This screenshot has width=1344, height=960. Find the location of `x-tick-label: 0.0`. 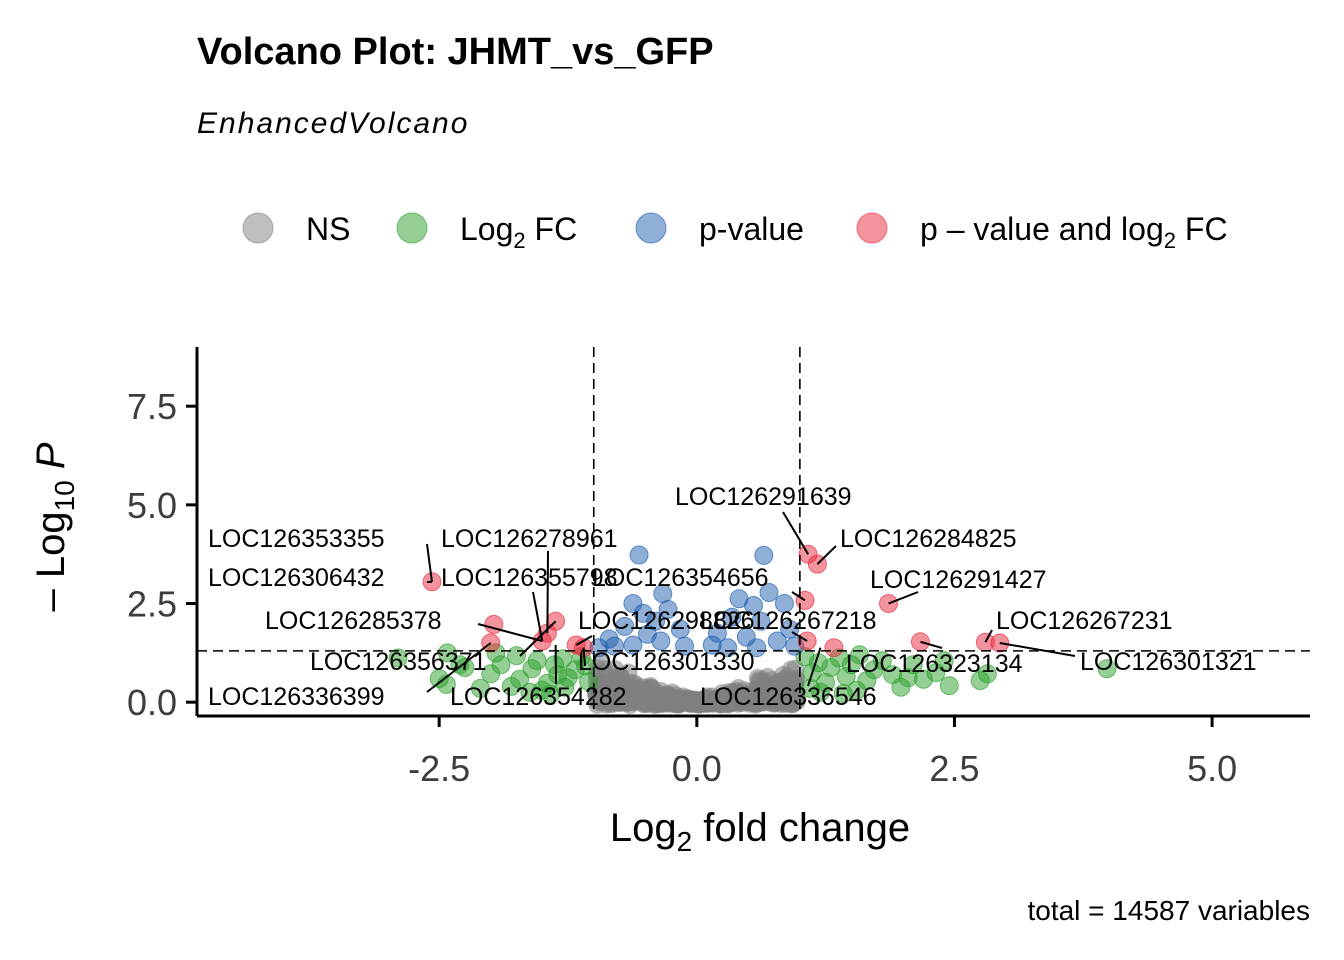

x-tick-label: 0.0 is located at coordinates (697, 768).